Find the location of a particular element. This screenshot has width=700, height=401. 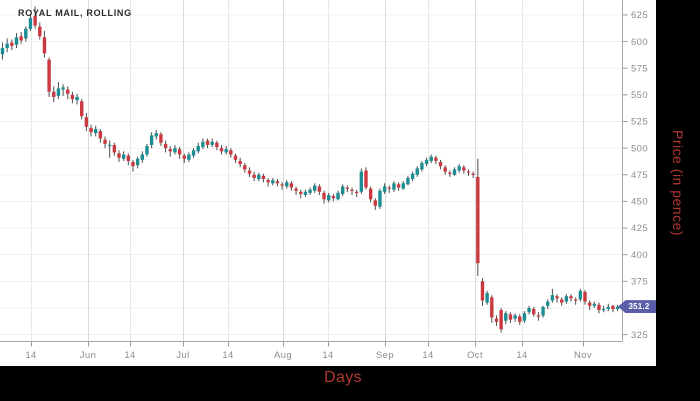

y-tick-label: 325 is located at coordinates (639, 335).